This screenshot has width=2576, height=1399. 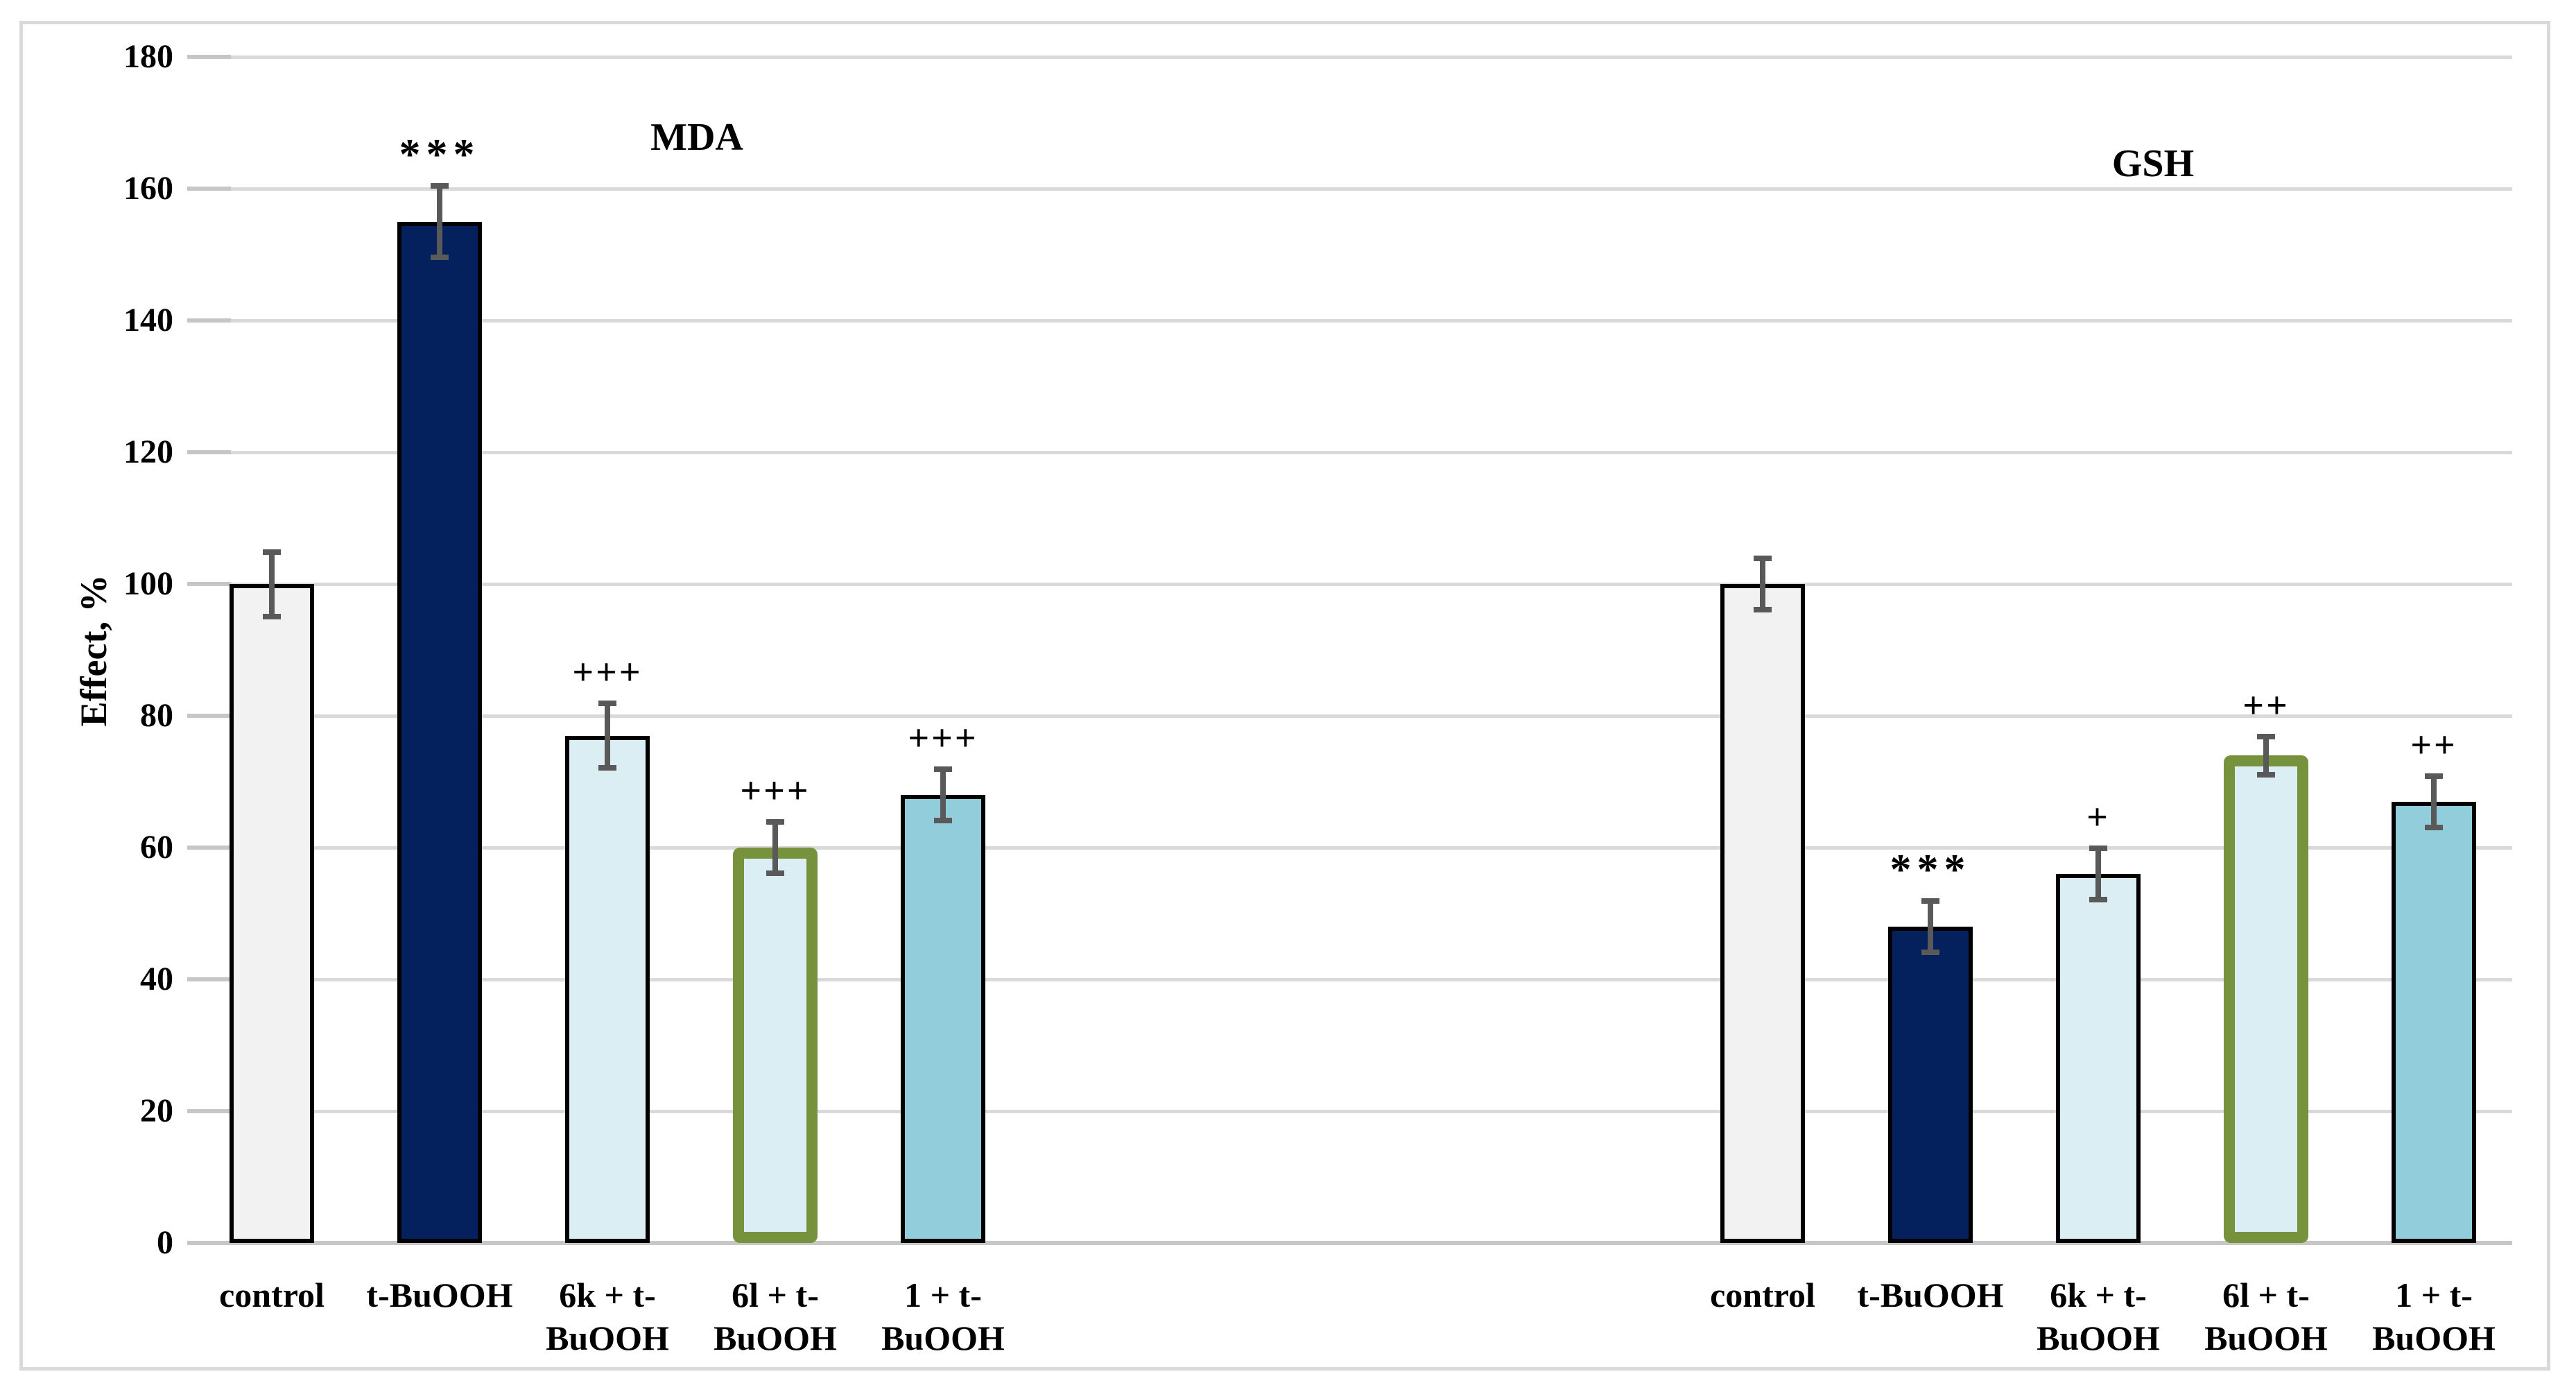 What do you see at coordinates (156, 1110) in the screenshot?
I see `y-tick-label-20: 20` at bounding box center [156, 1110].